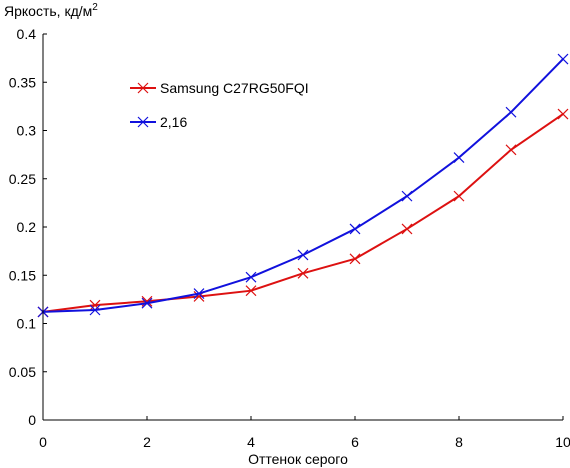  Describe the element at coordinates (27, 34) in the screenshot. I see `y-tick-label: 0.4` at that location.